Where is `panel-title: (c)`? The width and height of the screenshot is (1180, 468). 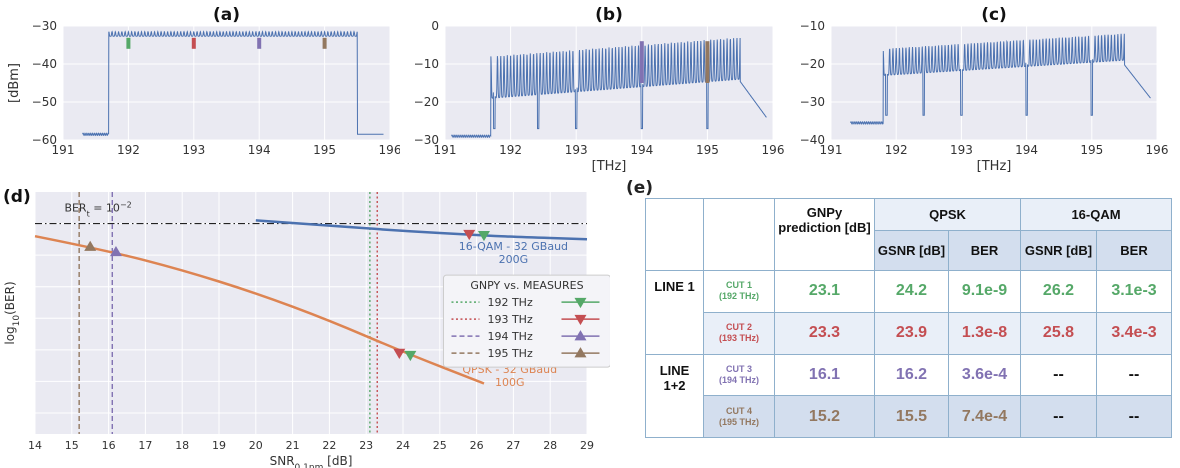 panel-title: (c) is located at coordinates (994, 15).